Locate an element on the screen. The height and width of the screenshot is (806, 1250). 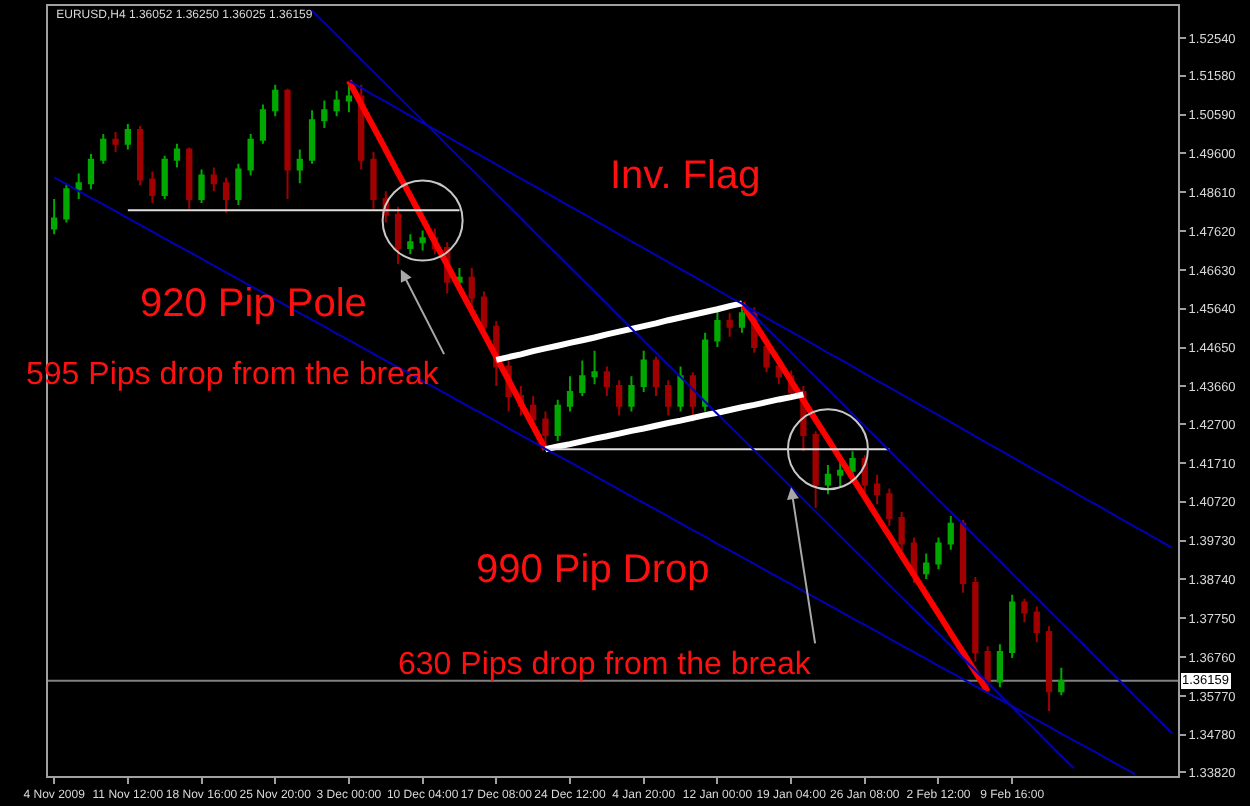
annotation: 630 Pips drop from the break is located at coordinates (605, 665).